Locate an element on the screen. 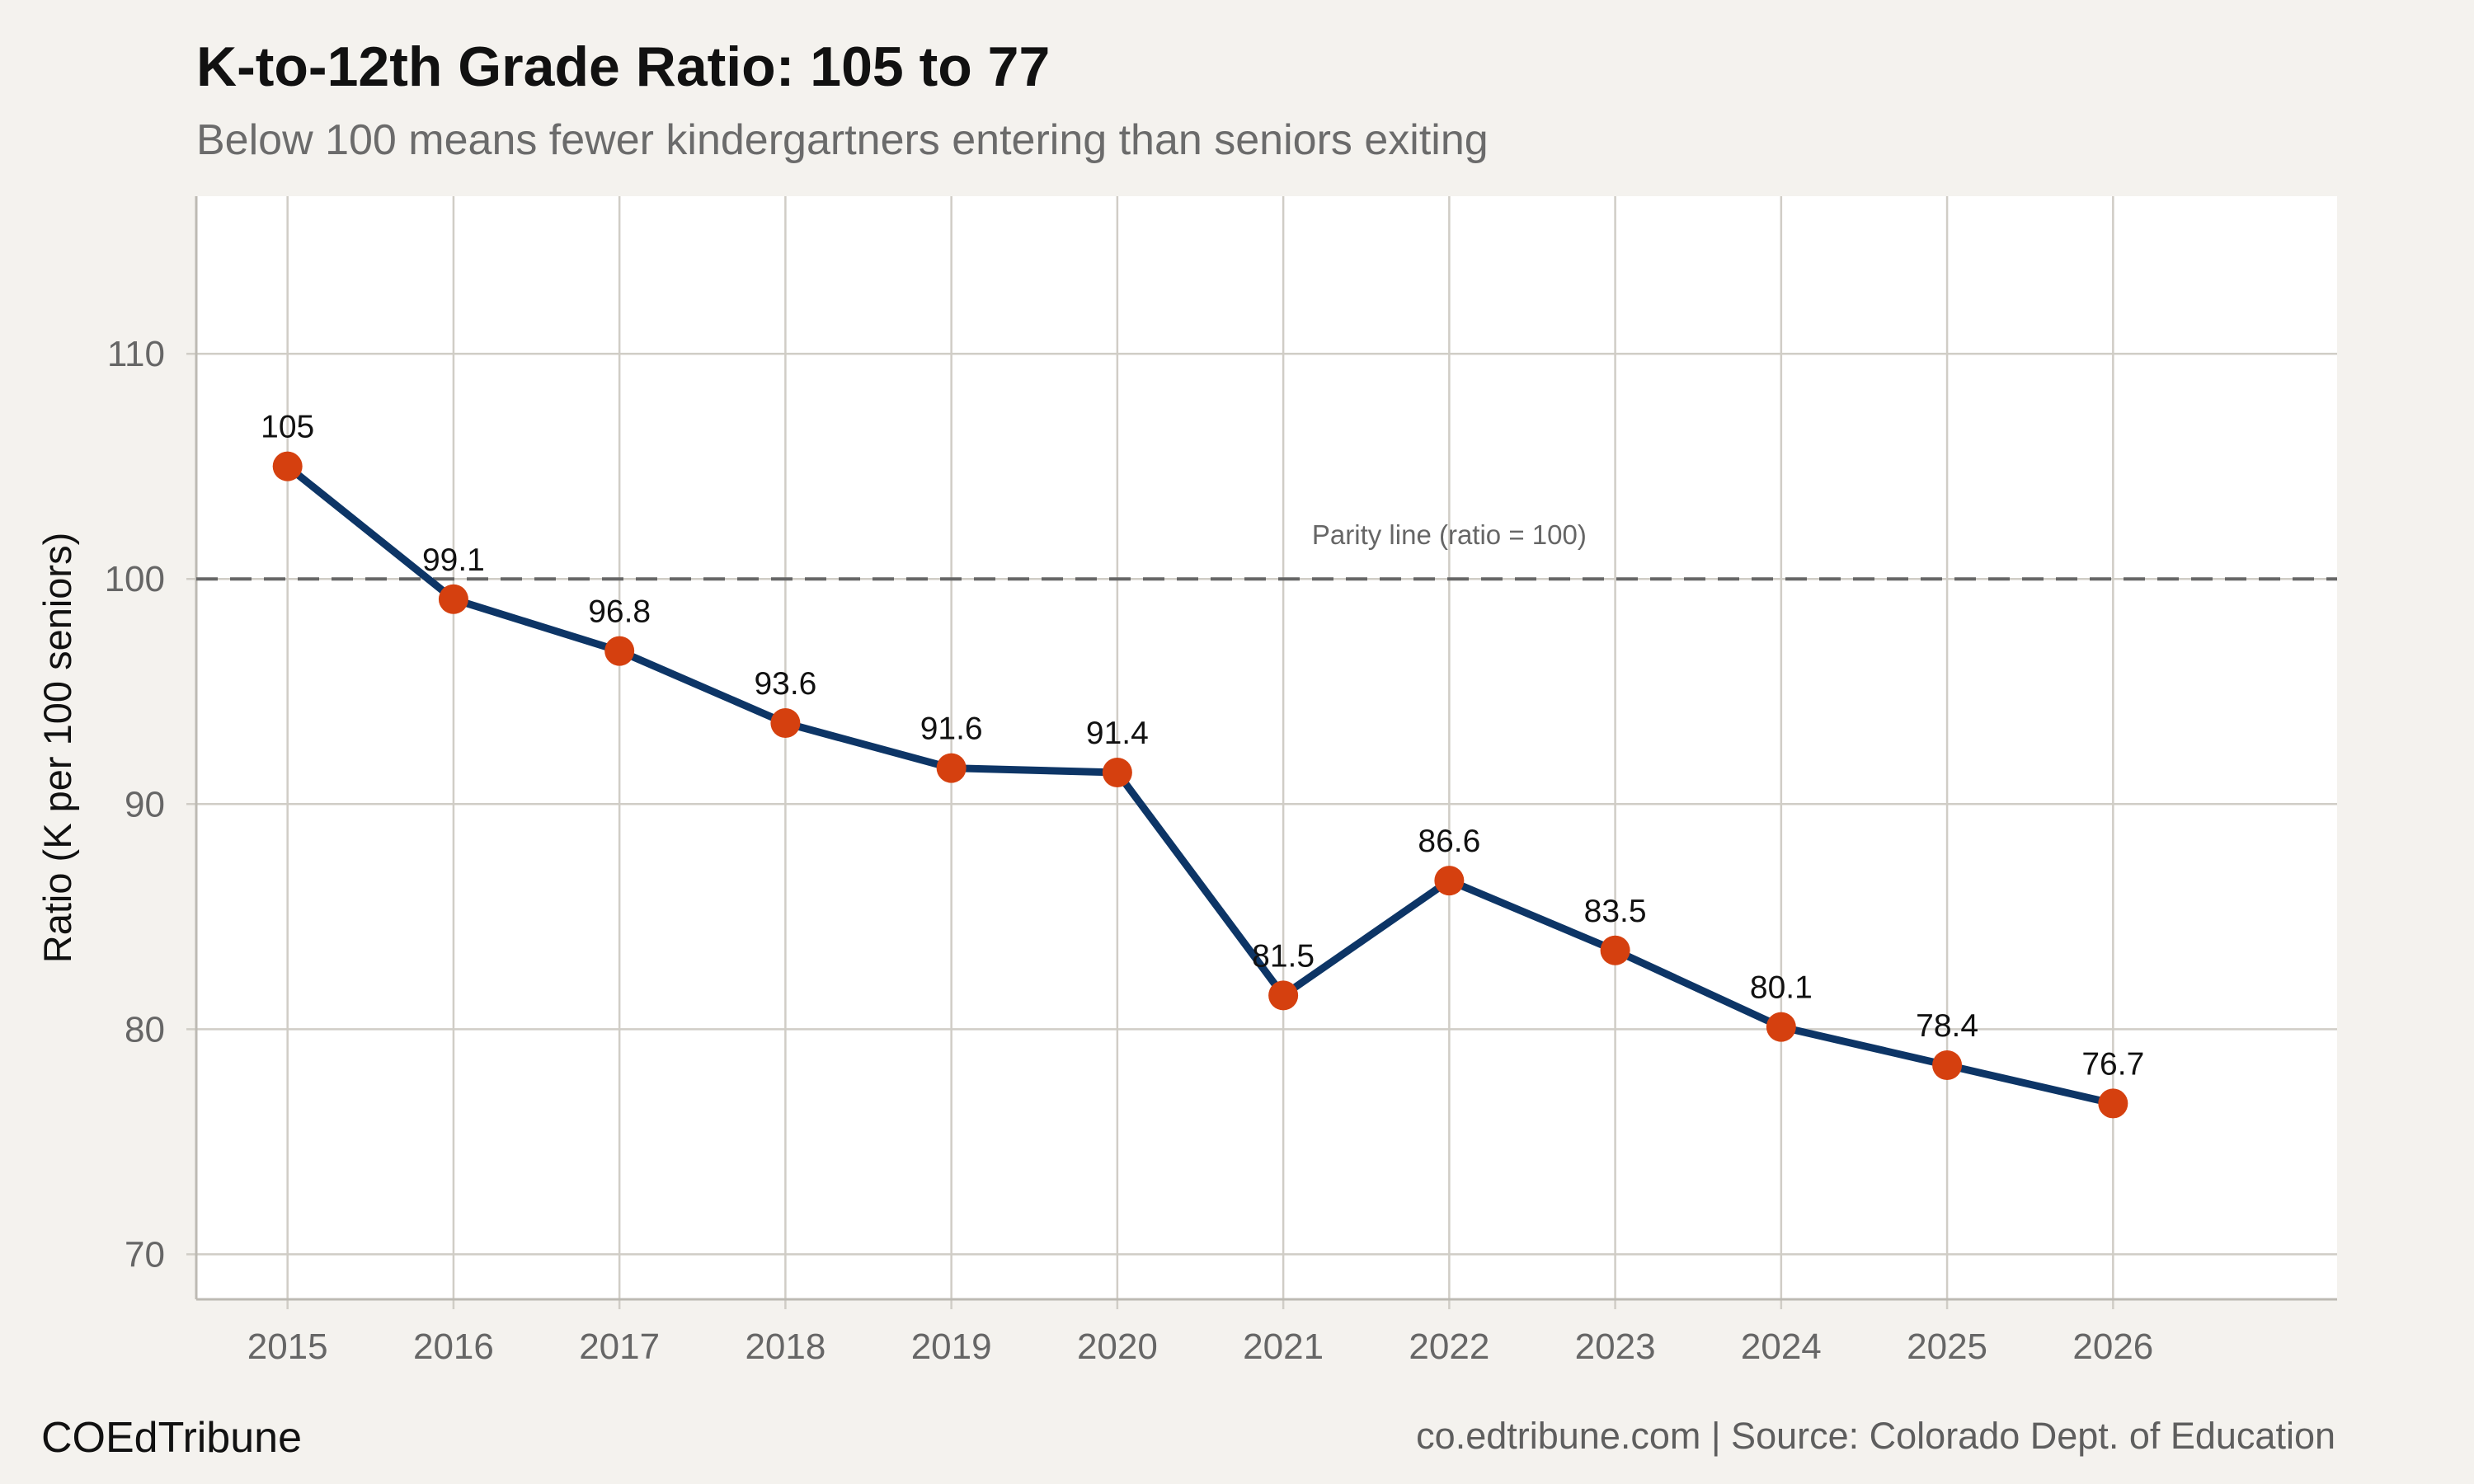 The image size is (2474, 1484). x-tick-label: 2015 is located at coordinates (287, 1347).